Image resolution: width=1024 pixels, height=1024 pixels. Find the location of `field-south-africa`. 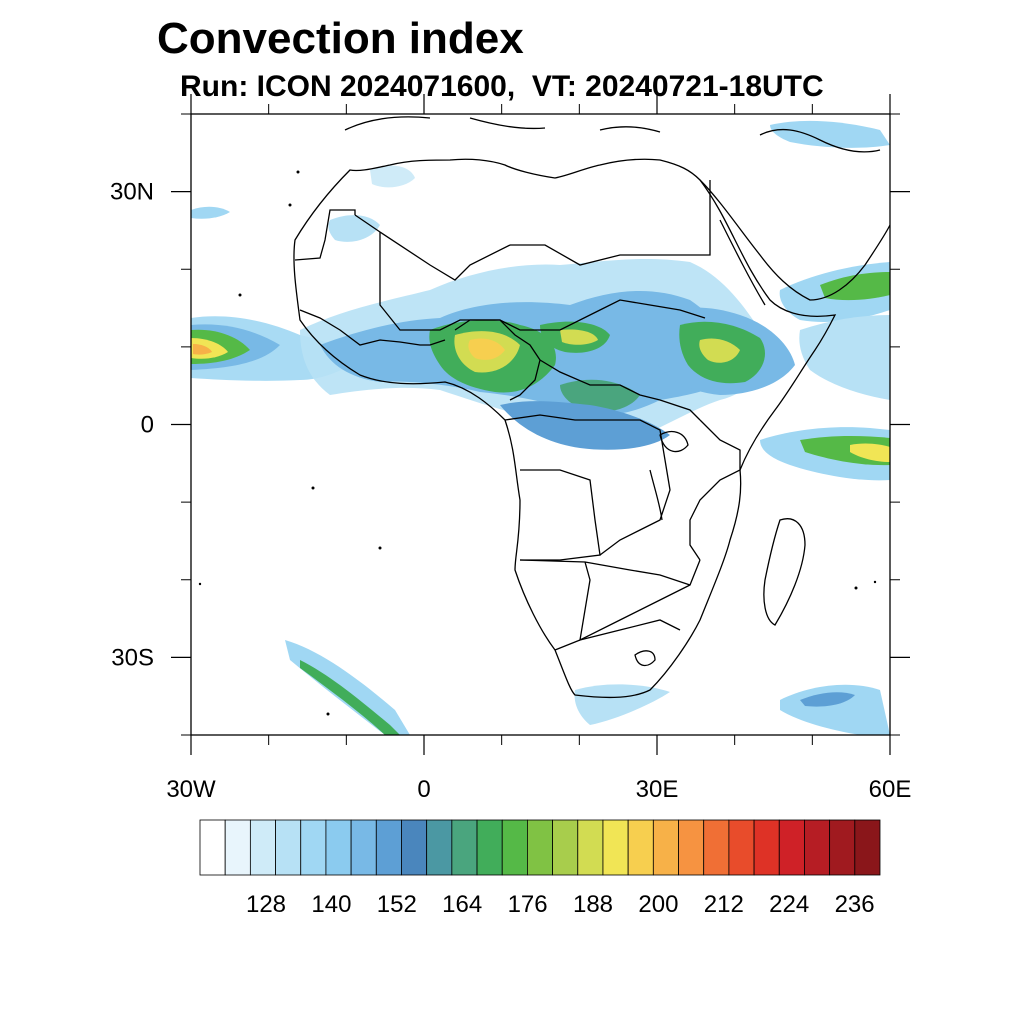

field-south-africa is located at coordinates (622, 704).